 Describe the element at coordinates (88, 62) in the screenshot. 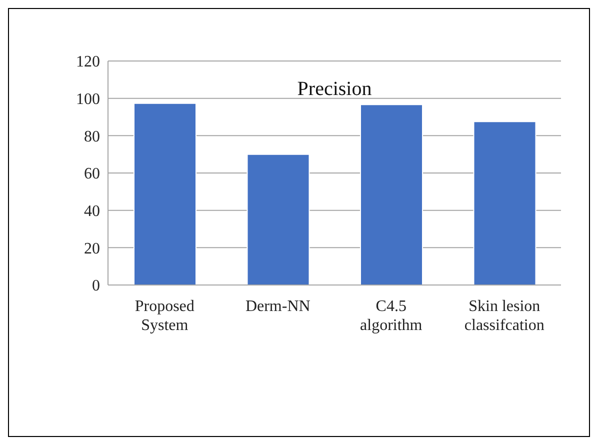

I see `y-tick-label: 120` at that location.